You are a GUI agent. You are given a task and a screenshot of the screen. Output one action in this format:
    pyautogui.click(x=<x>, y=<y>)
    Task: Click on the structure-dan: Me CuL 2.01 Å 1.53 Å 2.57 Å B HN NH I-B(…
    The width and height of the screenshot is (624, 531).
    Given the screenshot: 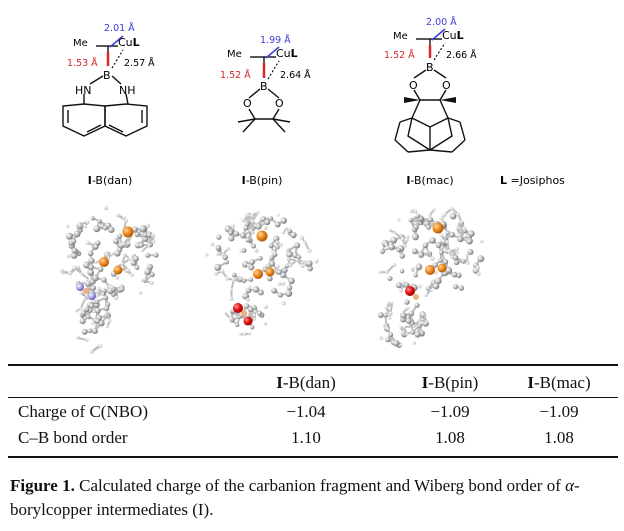 What is the action you would take?
    pyautogui.click(x=108, y=104)
    